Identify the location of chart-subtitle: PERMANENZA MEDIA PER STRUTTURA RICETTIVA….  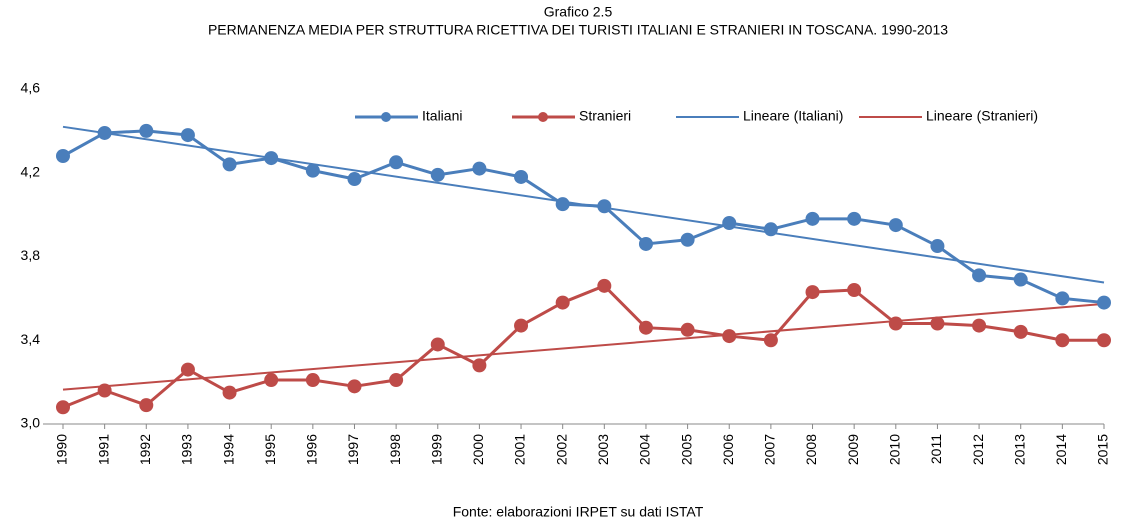
(578, 30).